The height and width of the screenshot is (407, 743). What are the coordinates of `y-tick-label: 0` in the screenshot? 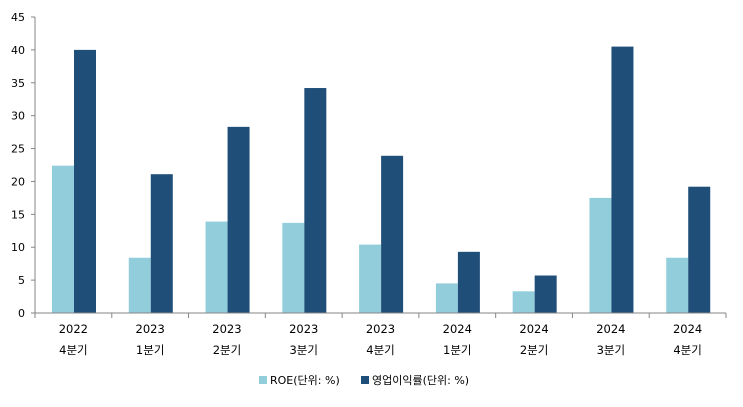 It's located at (21, 313).